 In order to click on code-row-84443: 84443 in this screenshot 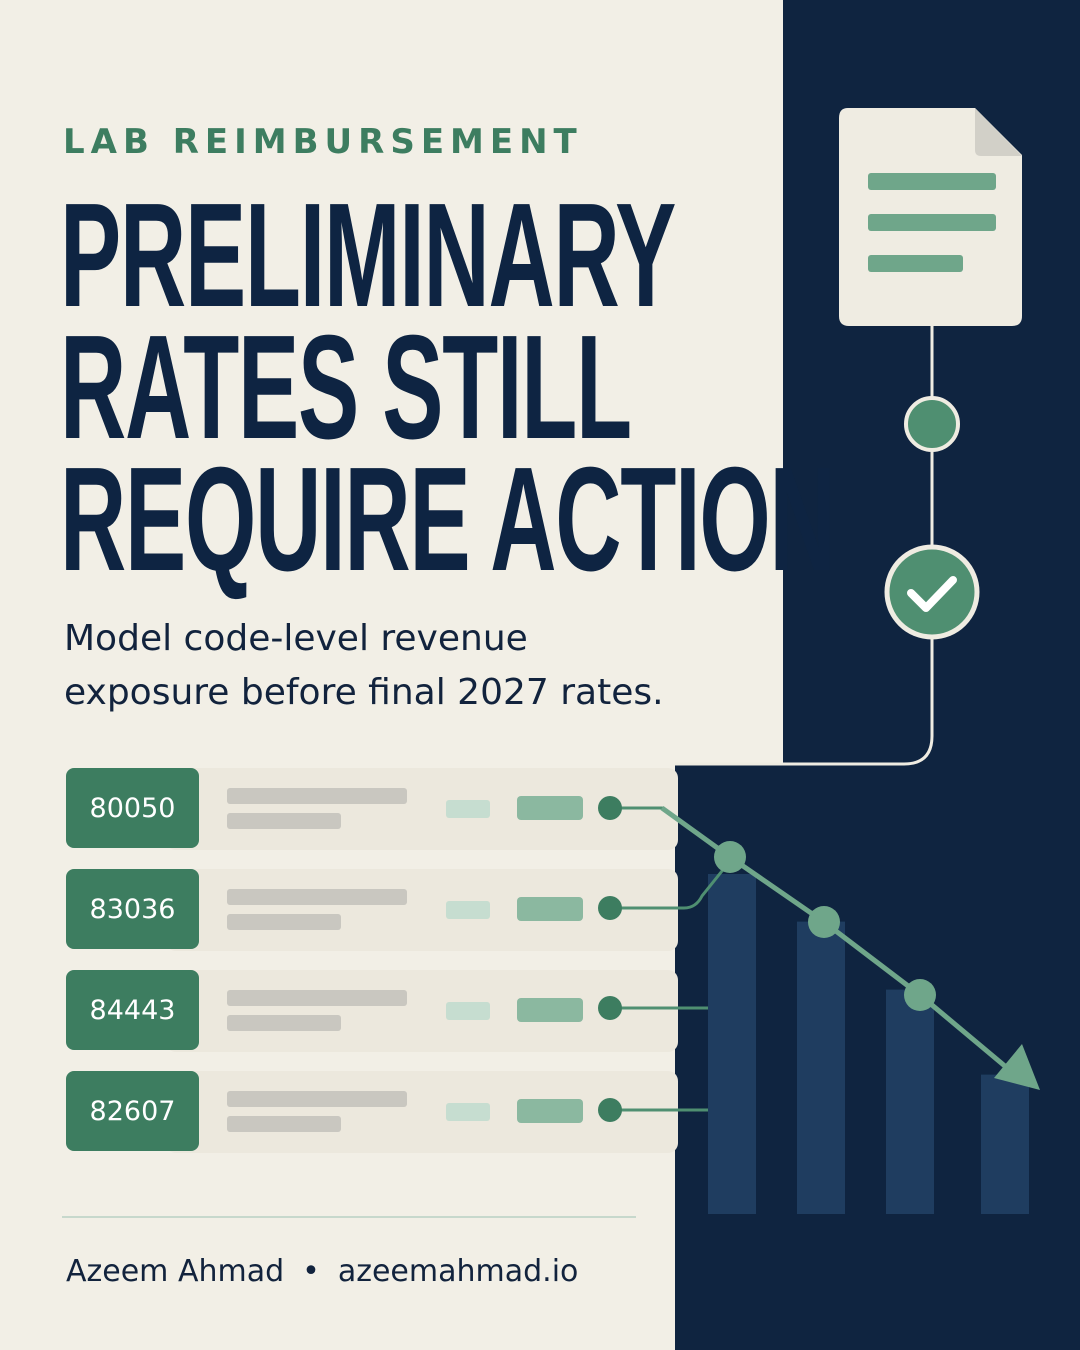, I will do `click(372, 1011)`.